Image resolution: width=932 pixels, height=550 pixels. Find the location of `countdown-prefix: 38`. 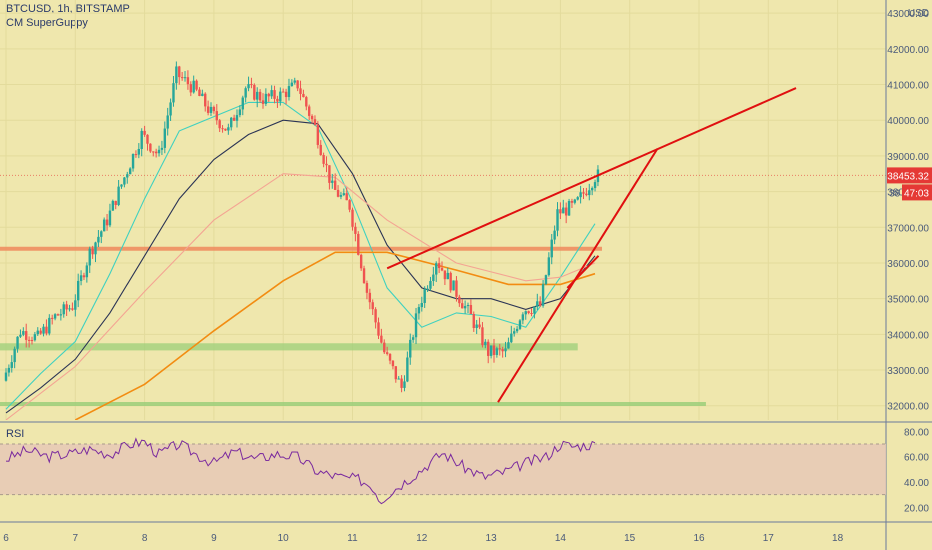

countdown-prefix: 38 is located at coordinates (895, 193).